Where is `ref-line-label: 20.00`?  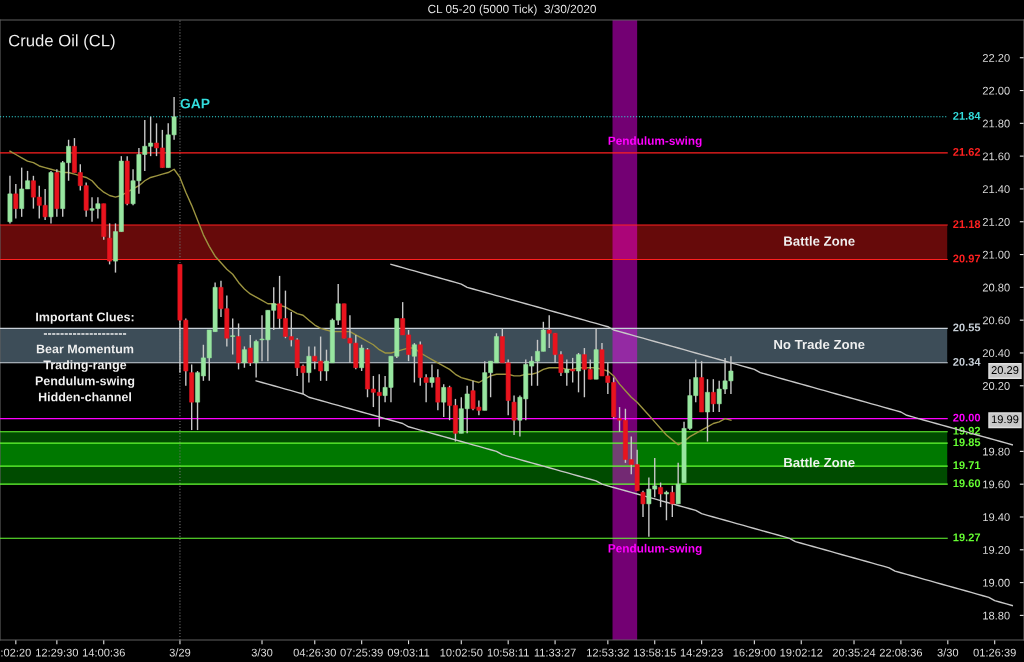
ref-line-label: 20.00 is located at coordinates (967, 417).